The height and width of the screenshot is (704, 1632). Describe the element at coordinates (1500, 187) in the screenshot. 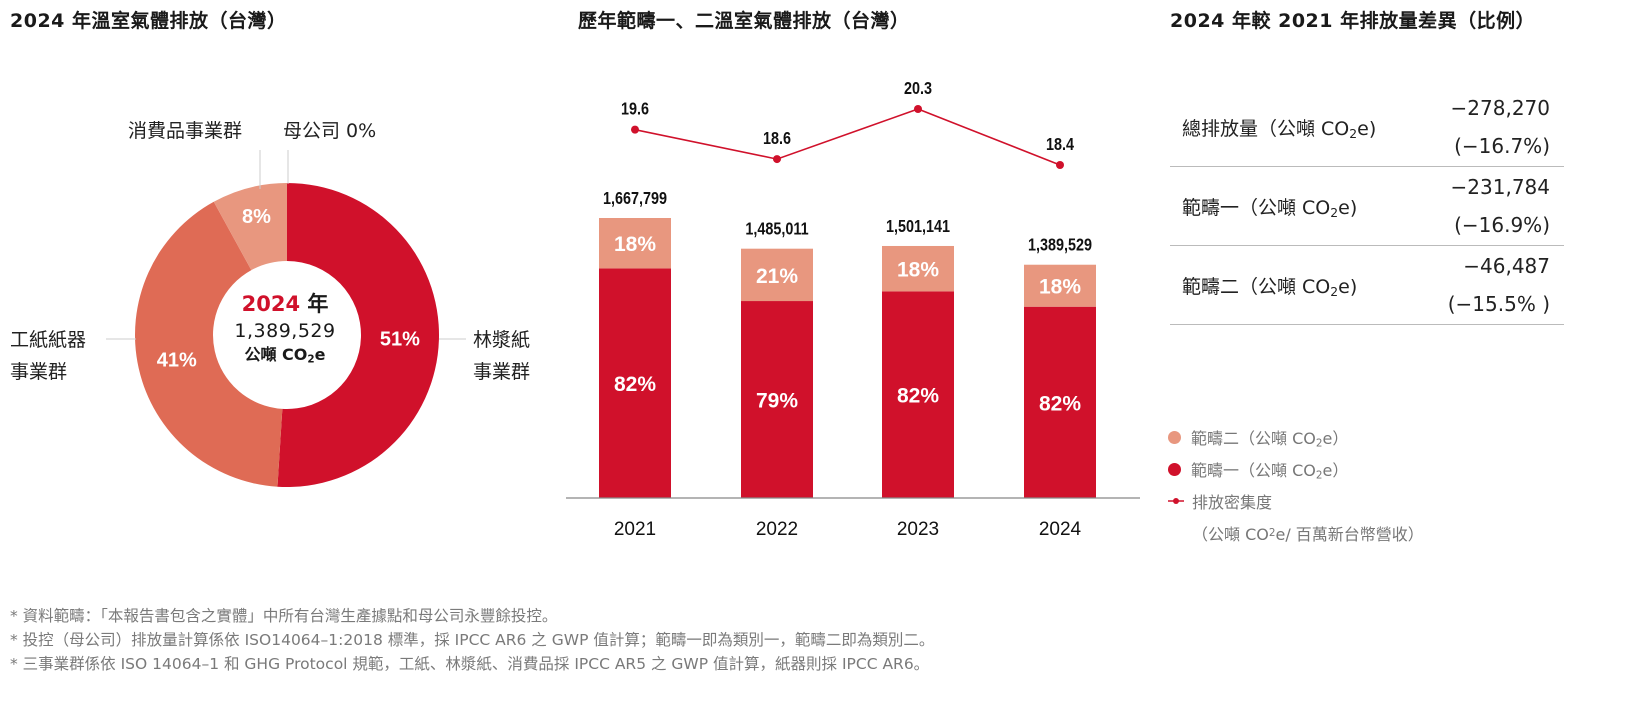

I see `diff-row-value: −231,784` at that location.